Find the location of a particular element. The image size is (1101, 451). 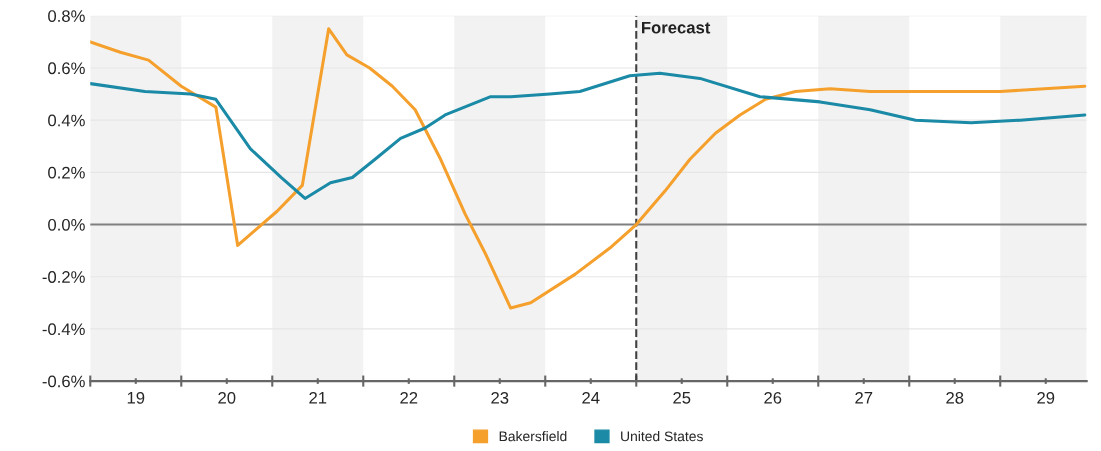

legend-label: Bakersfield is located at coordinates (533, 436).